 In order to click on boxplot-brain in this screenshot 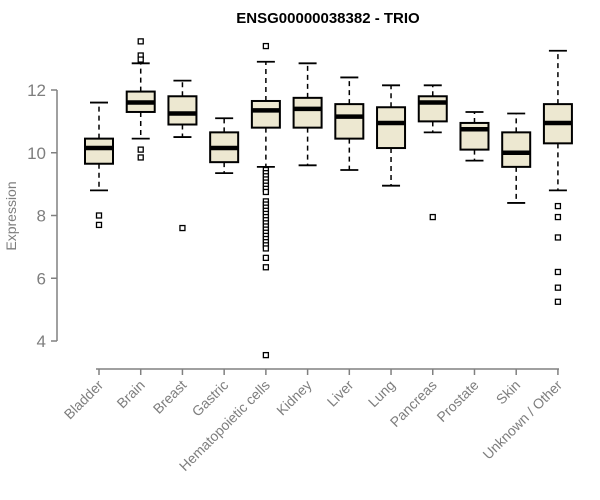, I will do `click(140, 99)`.